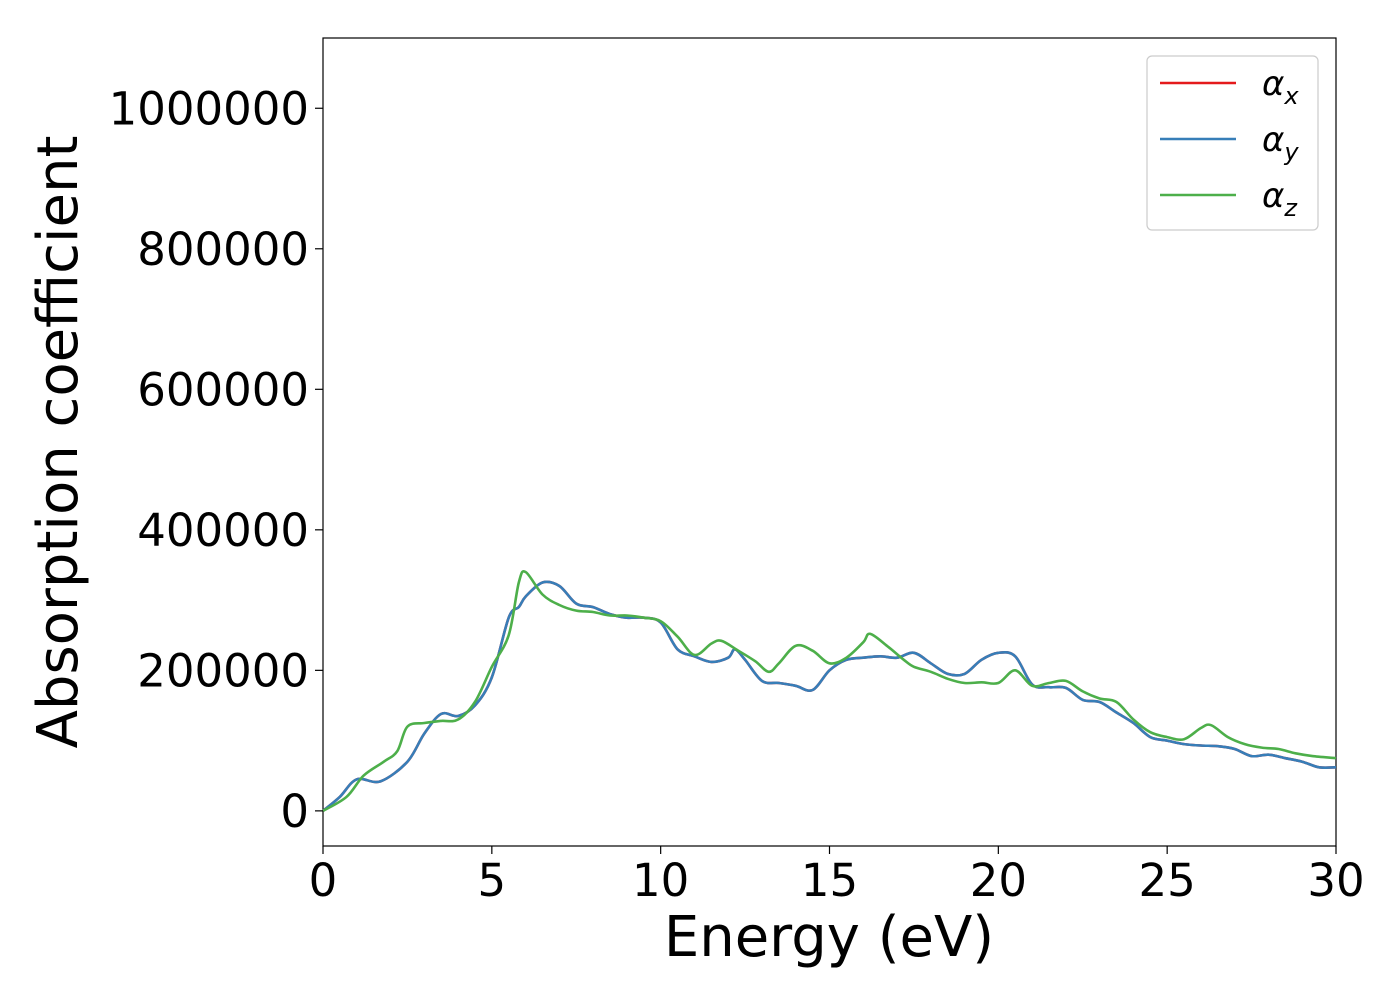 Image resolution: width=1400 pixels, height=1000 pixels. Describe the element at coordinates (1335, 880) in the screenshot. I see `x-tick-label: 30` at that location.